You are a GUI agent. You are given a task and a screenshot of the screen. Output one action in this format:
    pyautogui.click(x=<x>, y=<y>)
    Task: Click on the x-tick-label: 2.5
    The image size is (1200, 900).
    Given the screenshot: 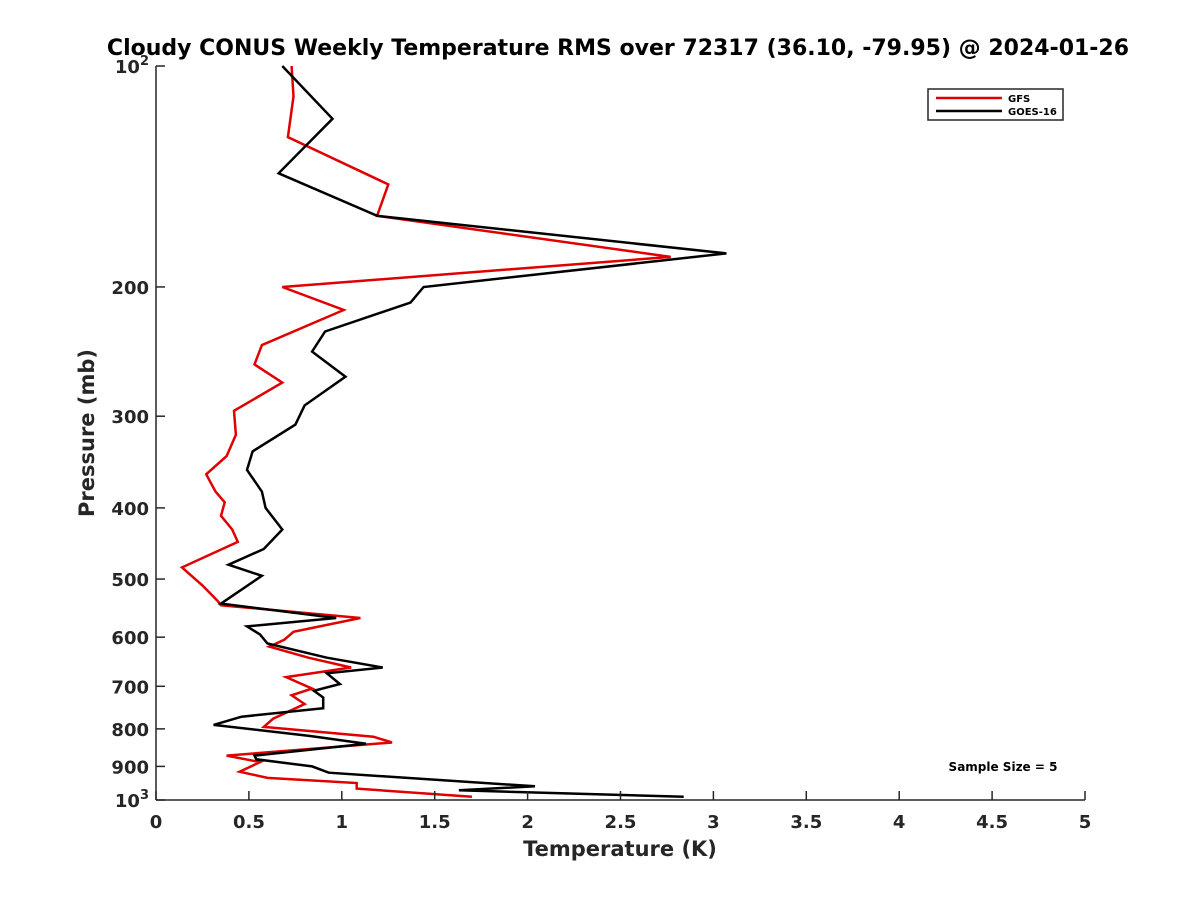 What is the action you would take?
    pyautogui.click(x=621, y=822)
    